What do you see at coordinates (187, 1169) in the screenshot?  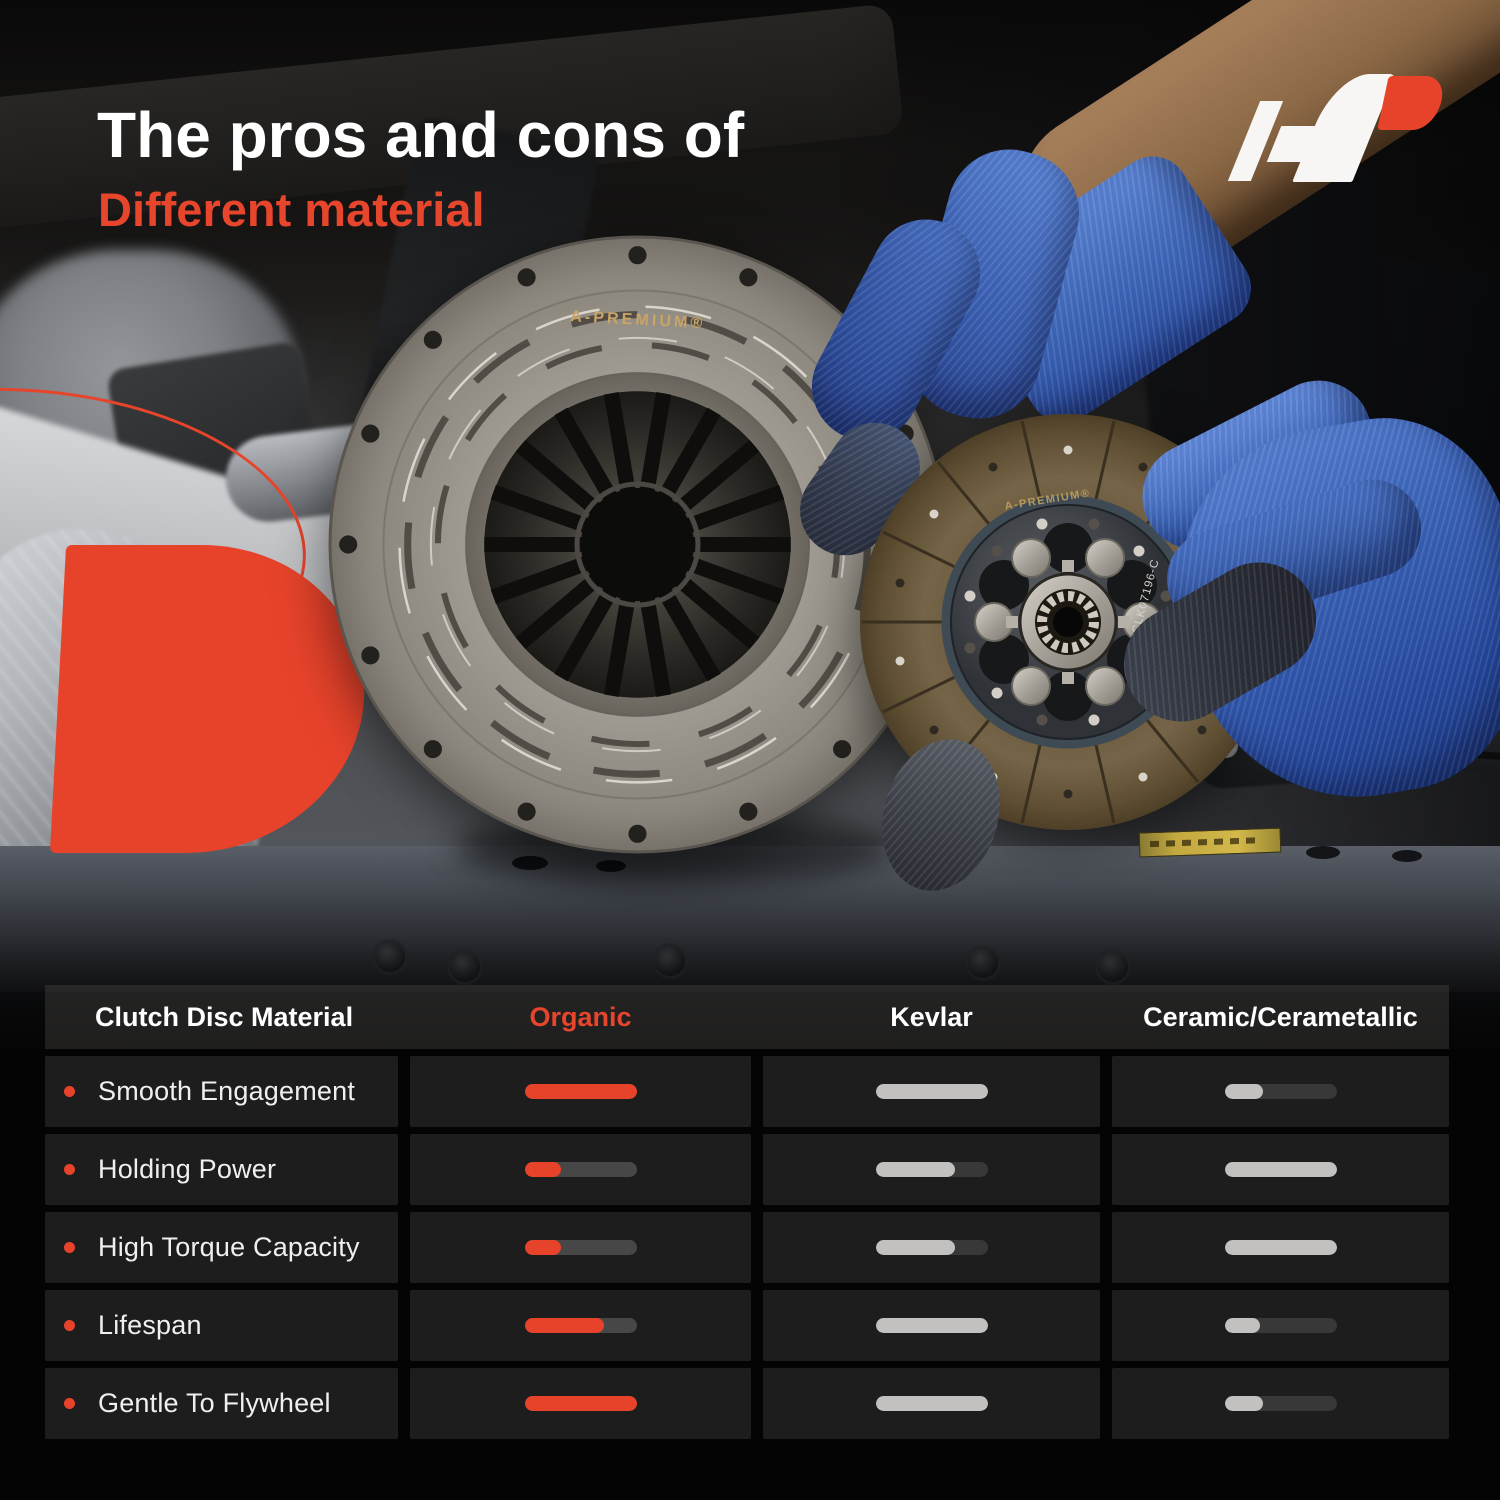 I see `row-label-text: Holding Power` at bounding box center [187, 1169].